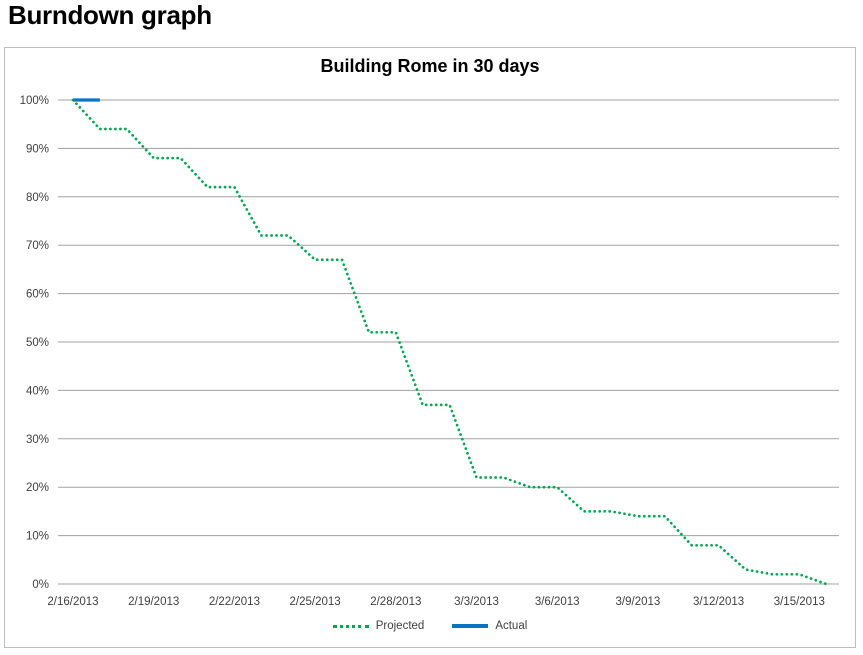 This screenshot has width=863, height=655. I want to click on legend-item-projected: Projected, so click(378, 626).